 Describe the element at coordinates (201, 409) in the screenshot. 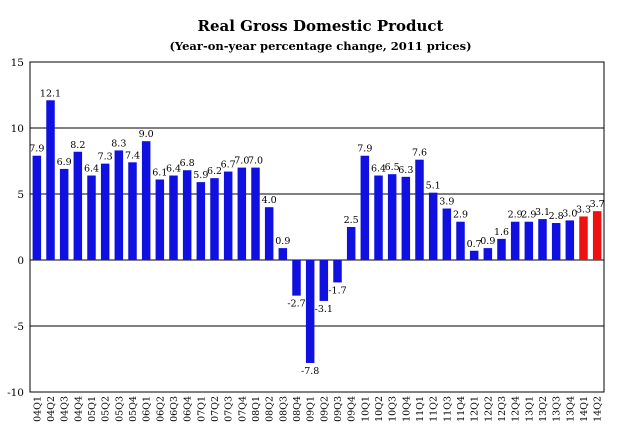

I see `x-tick-label: 07Q1` at that location.